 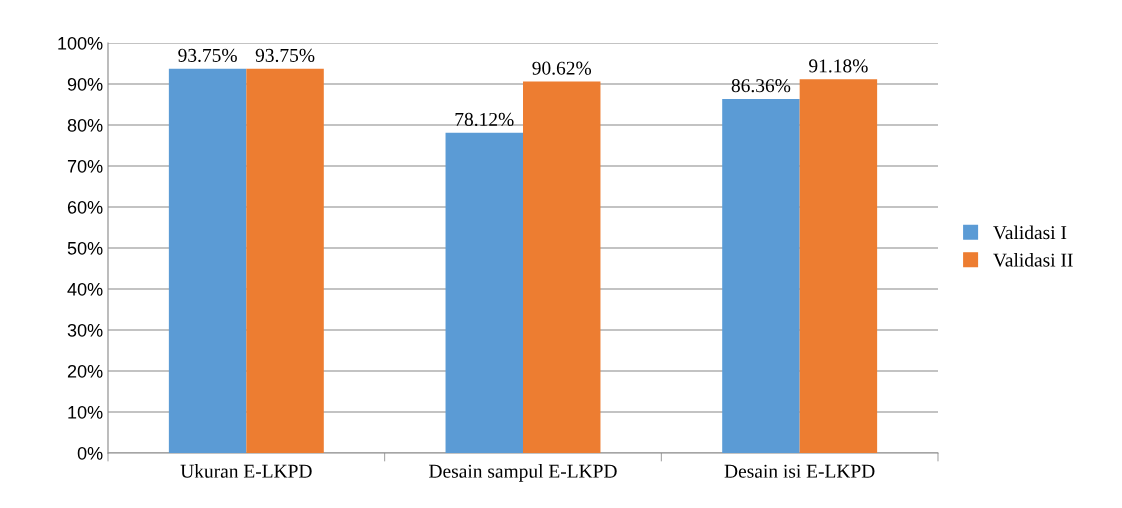 What do you see at coordinates (85, 84) in the screenshot?
I see `y-tick-label: 90%` at bounding box center [85, 84].